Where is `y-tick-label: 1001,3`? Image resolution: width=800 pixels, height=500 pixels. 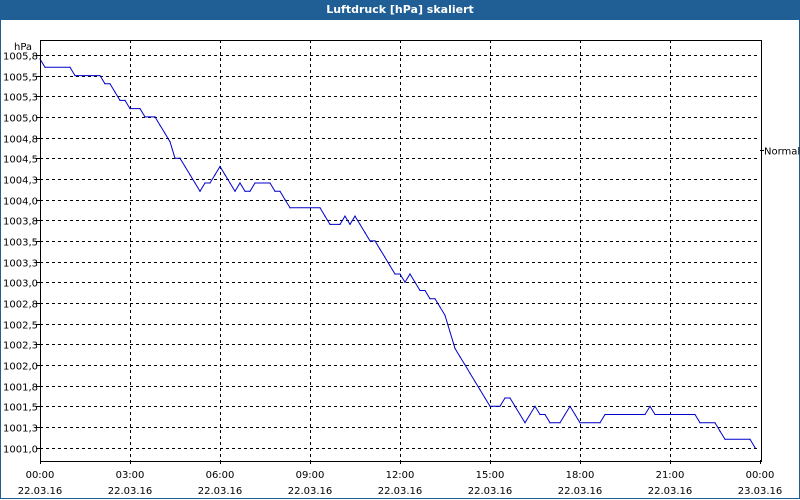
y-tick-label: 1001,3 is located at coordinates (20, 429).